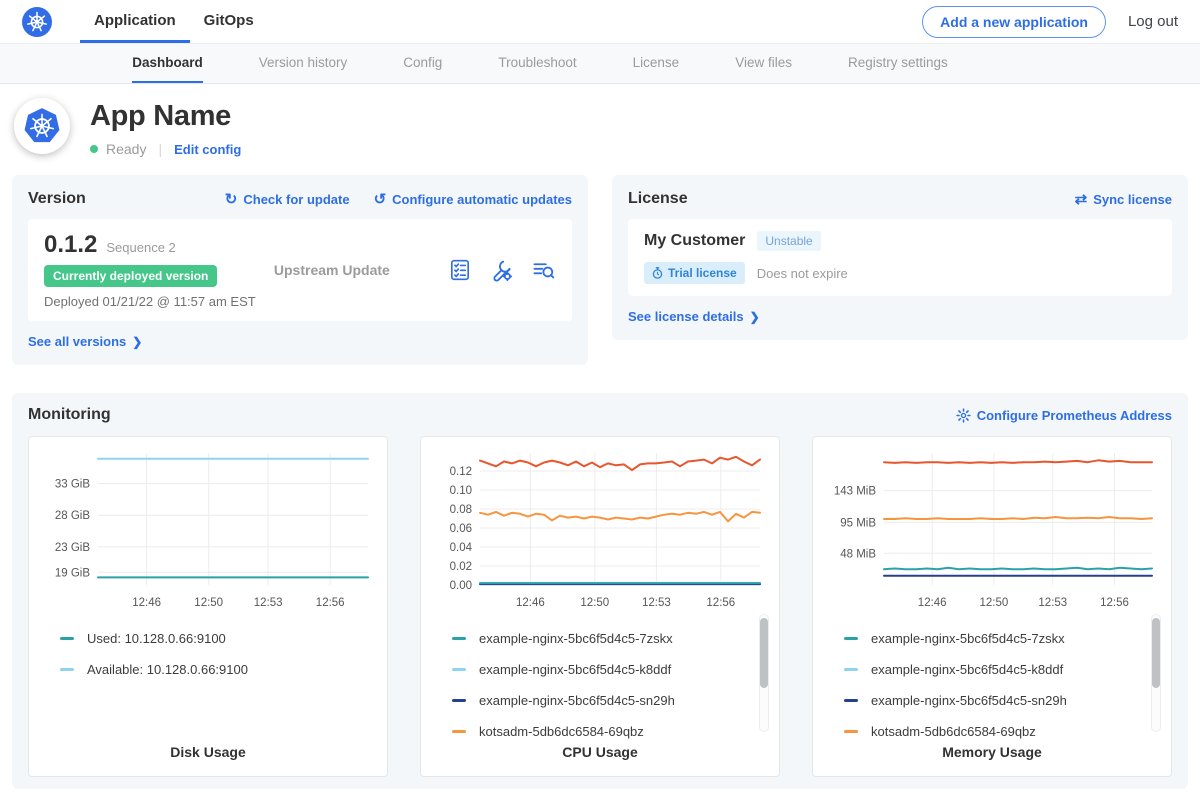 The width and height of the screenshot is (1200, 796). I want to click on status-ready-dot, so click(94, 149).